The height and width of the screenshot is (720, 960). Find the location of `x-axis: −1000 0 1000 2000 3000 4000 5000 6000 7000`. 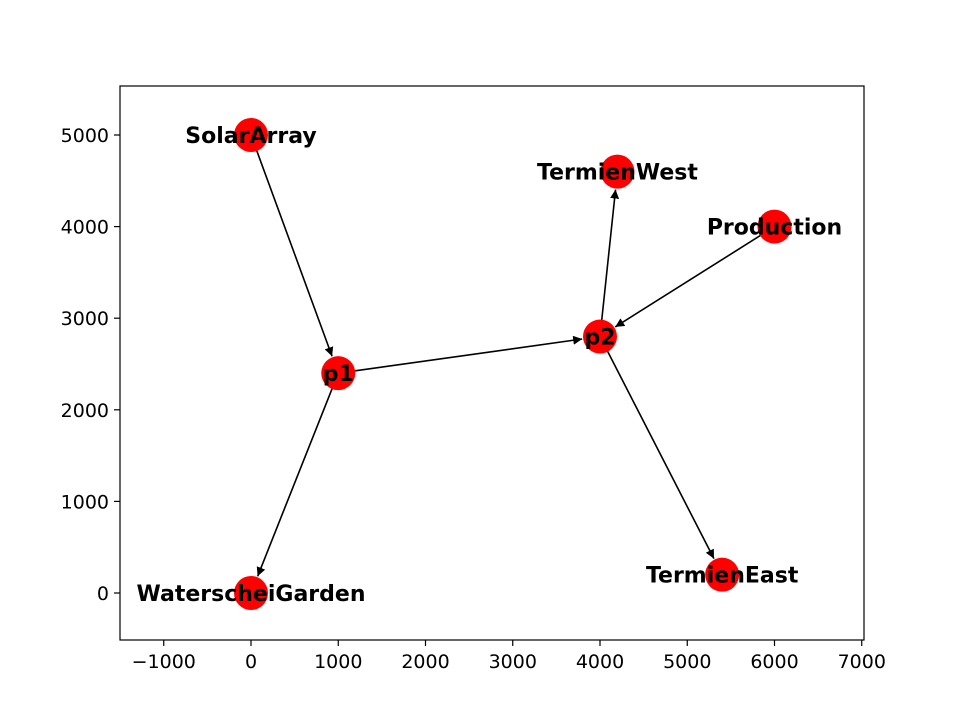

x-axis: −1000 0 1000 2000 3000 4000 5000 6000 7000 is located at coordinates (509, 656).